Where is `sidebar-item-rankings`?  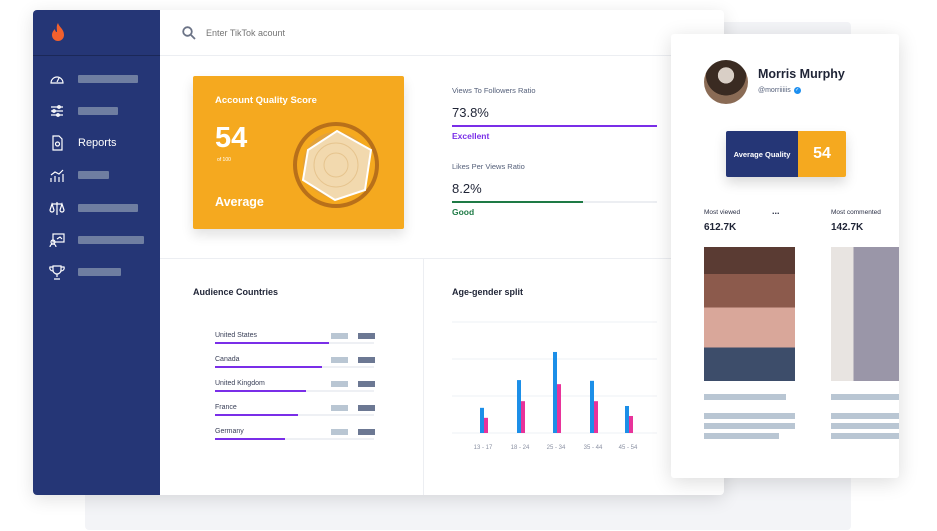 sidebar-item-rankings is located at coordinates (85, 272).